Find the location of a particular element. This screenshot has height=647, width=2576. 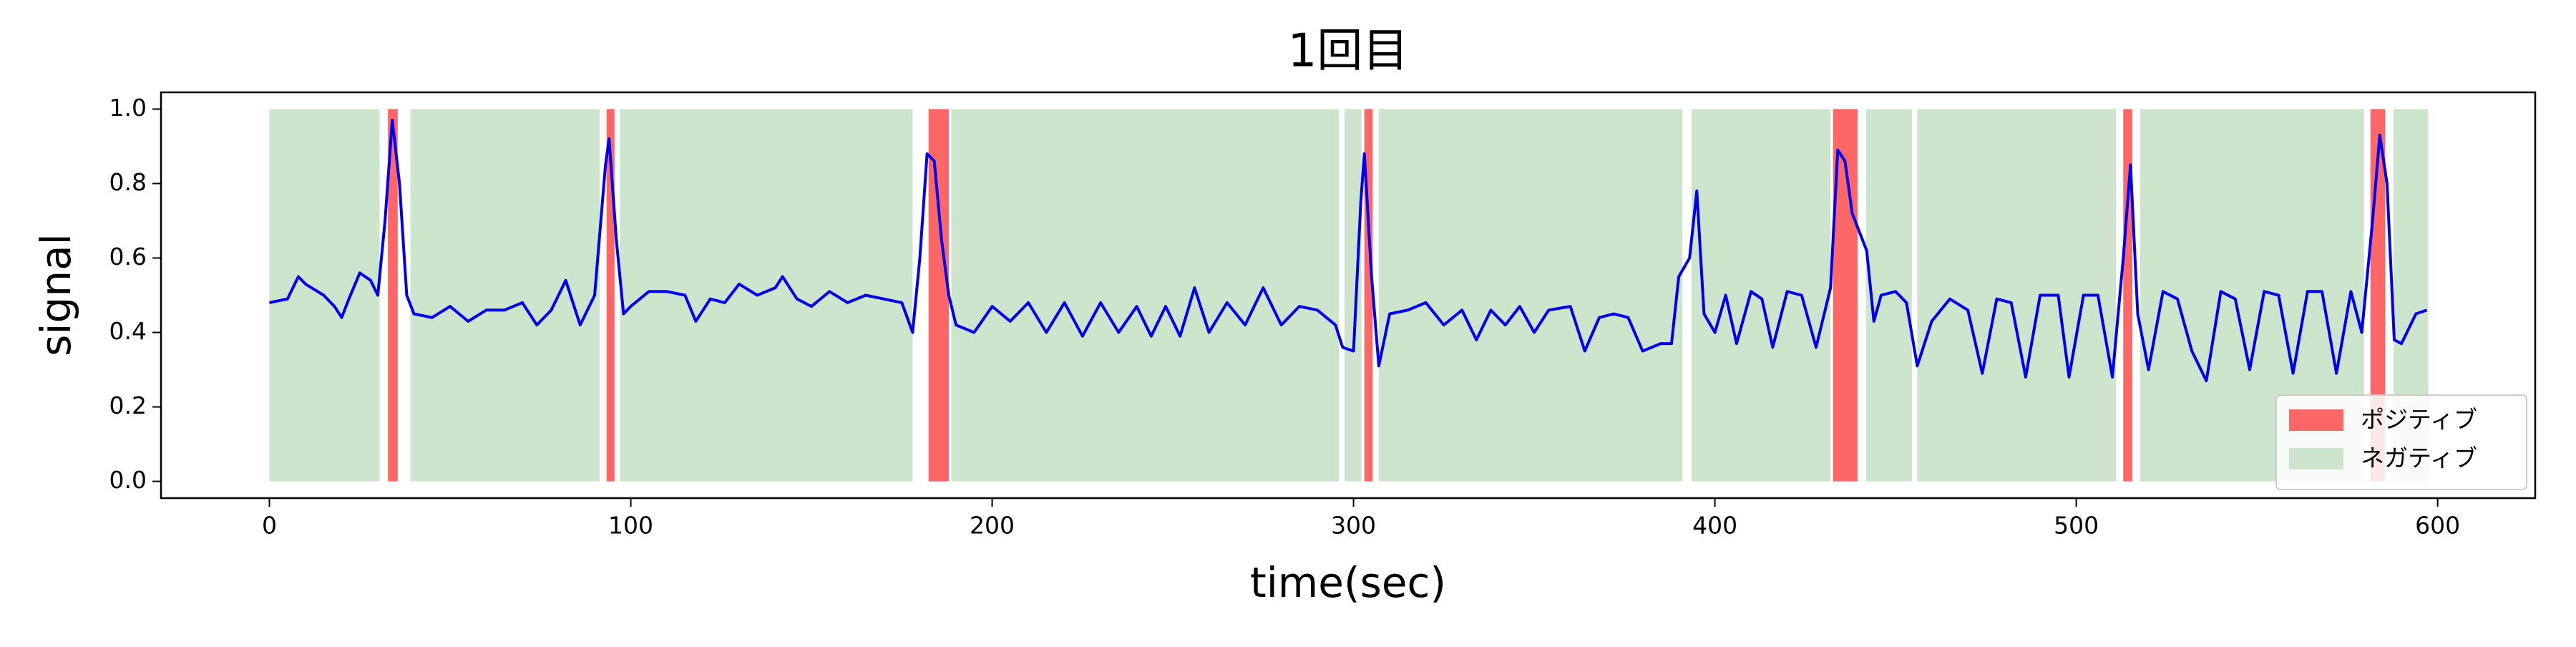

y-tick-label: 0.0 is located at coordinates (128, 480).